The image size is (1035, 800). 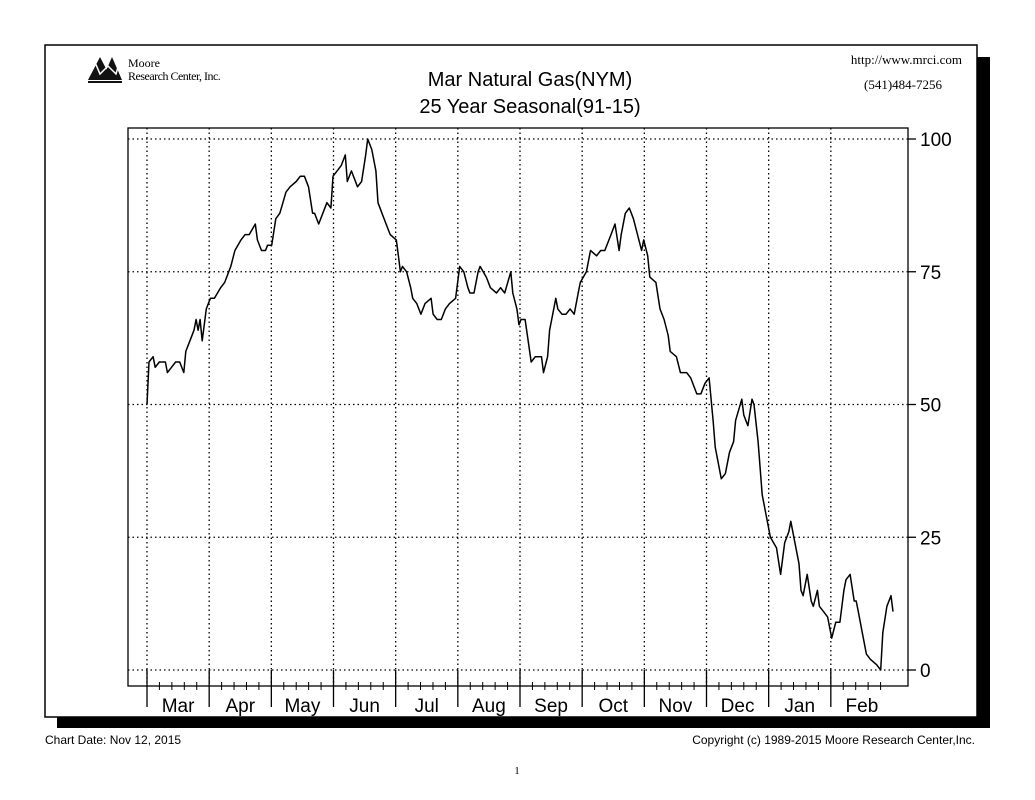 I want to click on x-tick-label-mar: Mar, so click(x=178, y=706).